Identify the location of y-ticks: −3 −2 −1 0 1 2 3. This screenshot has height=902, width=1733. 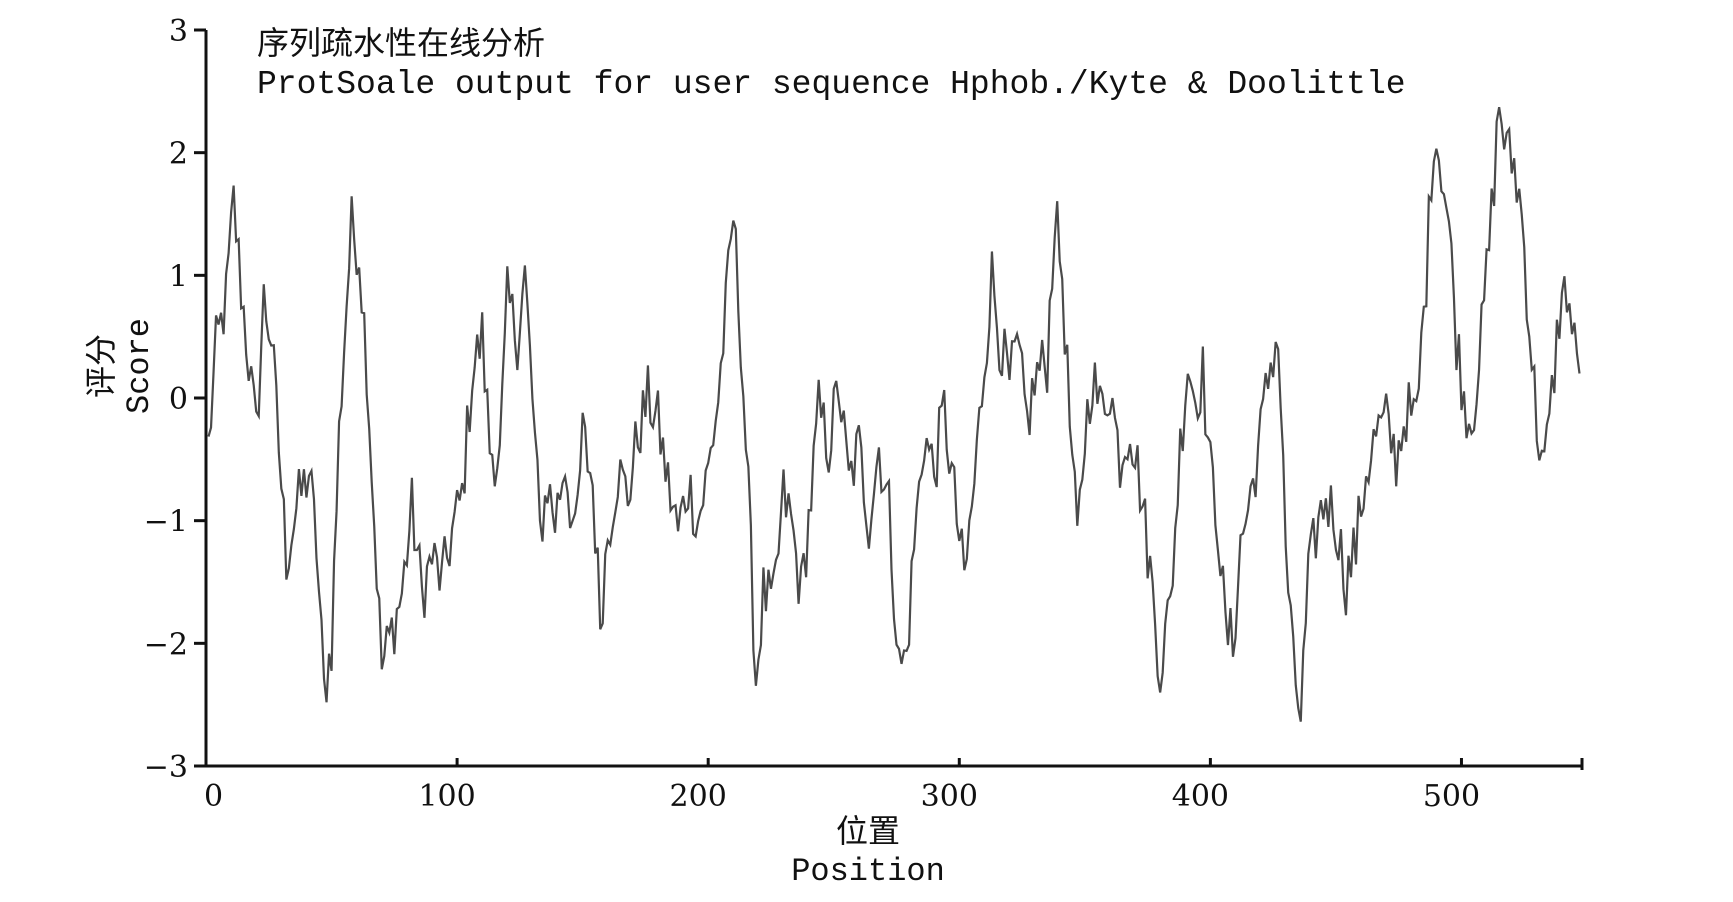
(175, 399).